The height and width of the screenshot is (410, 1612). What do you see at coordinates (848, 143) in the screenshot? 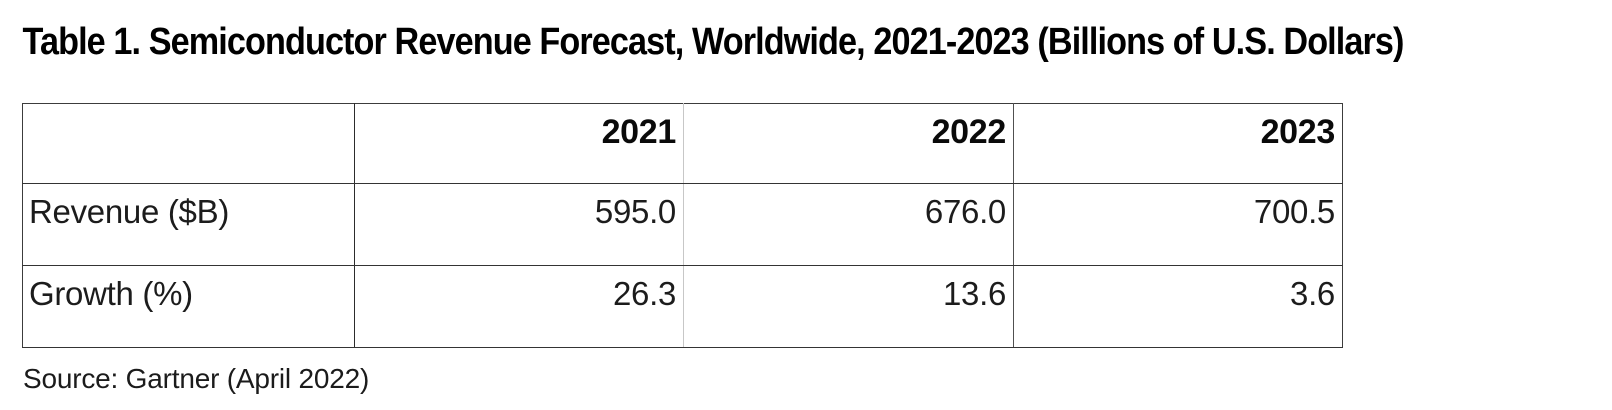
I see `header-cell-2022: 2022` at bounding box center [848, 143].